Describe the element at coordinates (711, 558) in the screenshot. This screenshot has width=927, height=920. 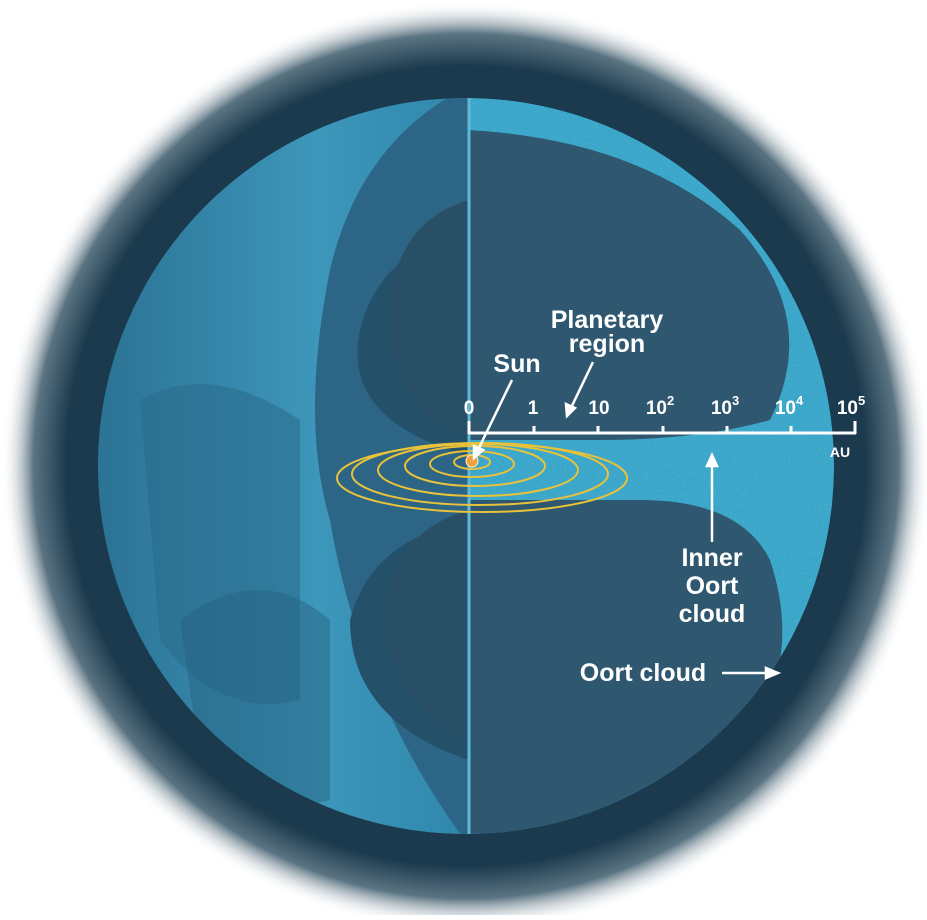
I see `inner-oort-label-line1: Inner` at that location.